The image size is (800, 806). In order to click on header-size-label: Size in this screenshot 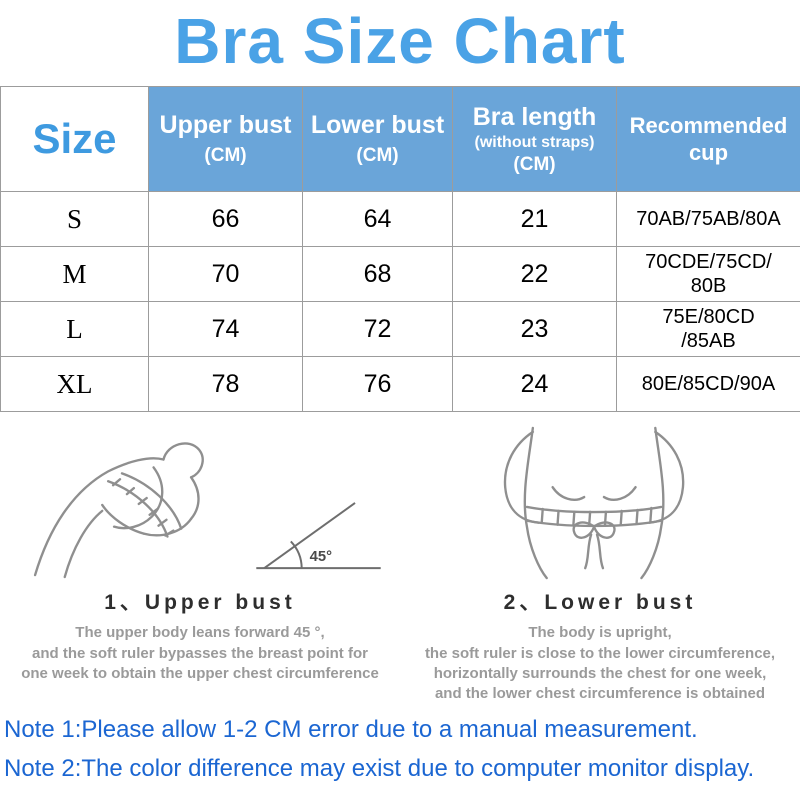, I will do `click(74, 138)`.